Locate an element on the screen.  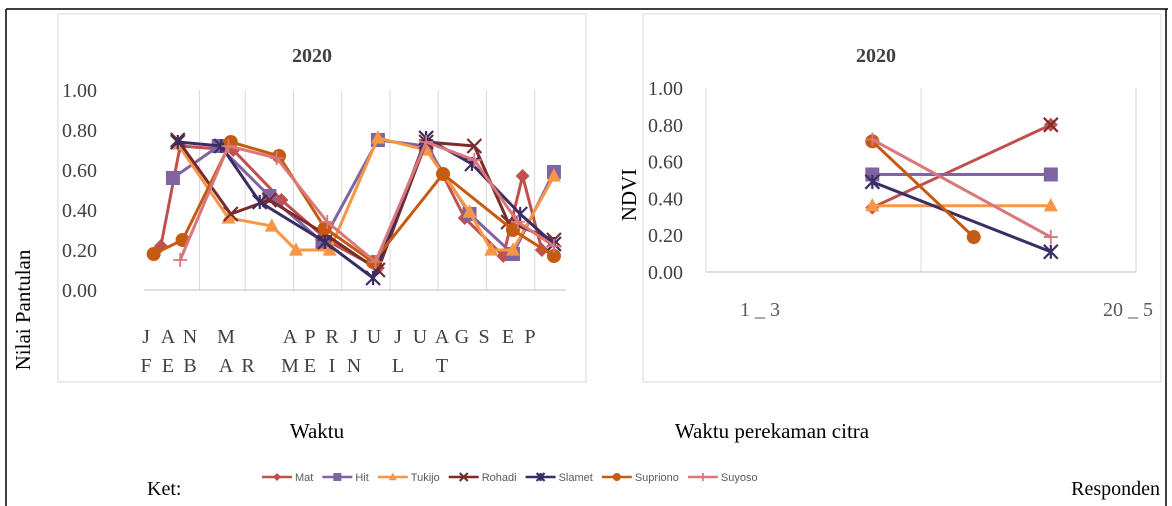
chart1-xtick-row2-4: R is located at coordinates (248, 366).